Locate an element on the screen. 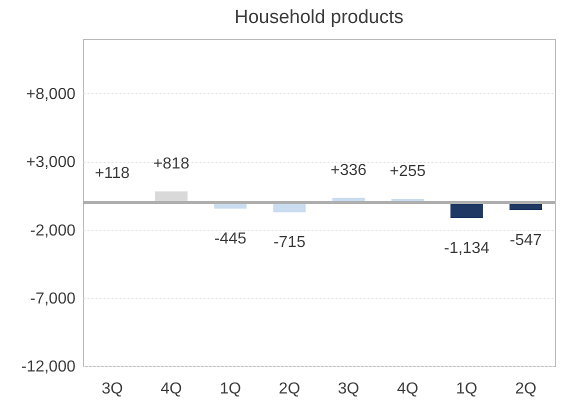 The height and width of the screenshot is (420, 578). y-tick-label: -12,000 is located at coordinates (48, 367).